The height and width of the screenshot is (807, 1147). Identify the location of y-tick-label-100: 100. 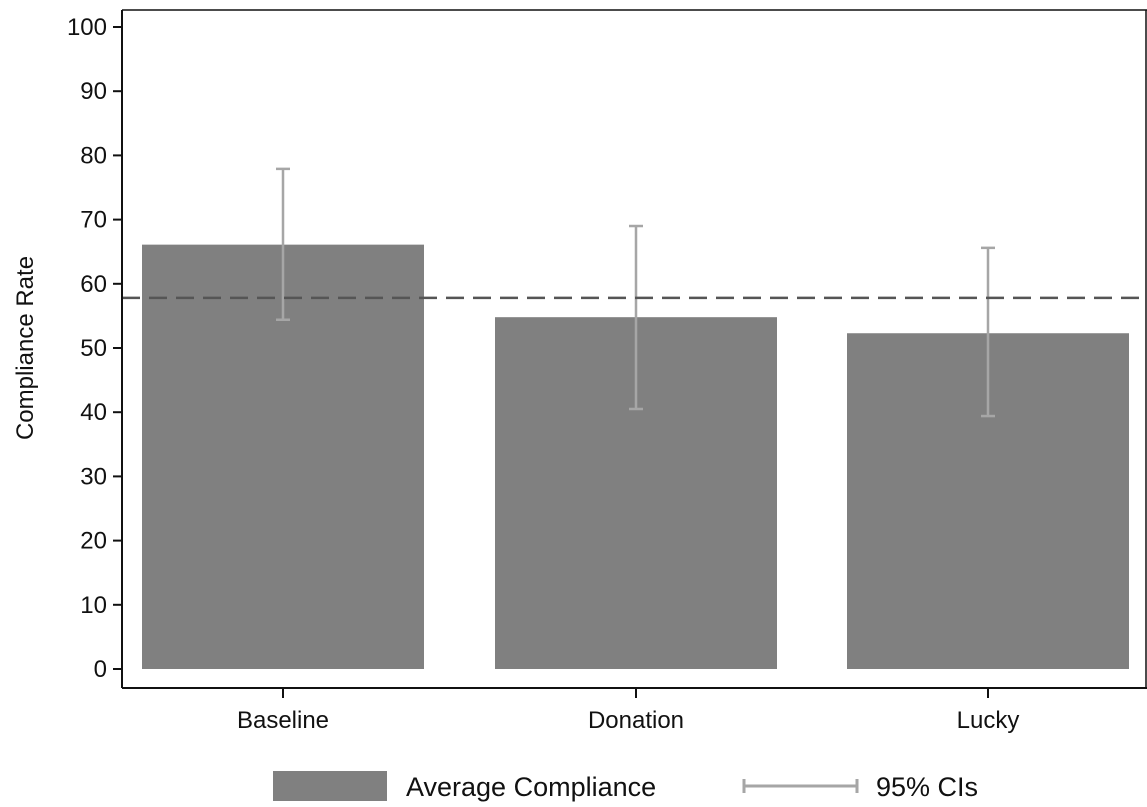
(87, 27).